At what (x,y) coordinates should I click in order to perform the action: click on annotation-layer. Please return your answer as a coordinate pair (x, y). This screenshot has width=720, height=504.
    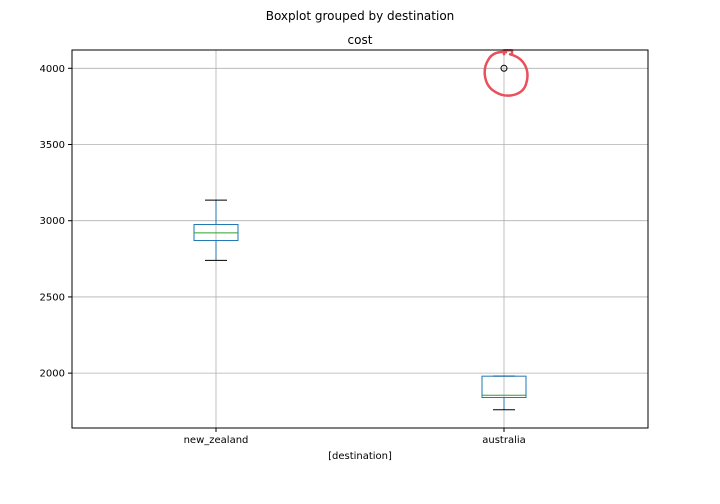
    Looking at the image, I should click on (506, 73).